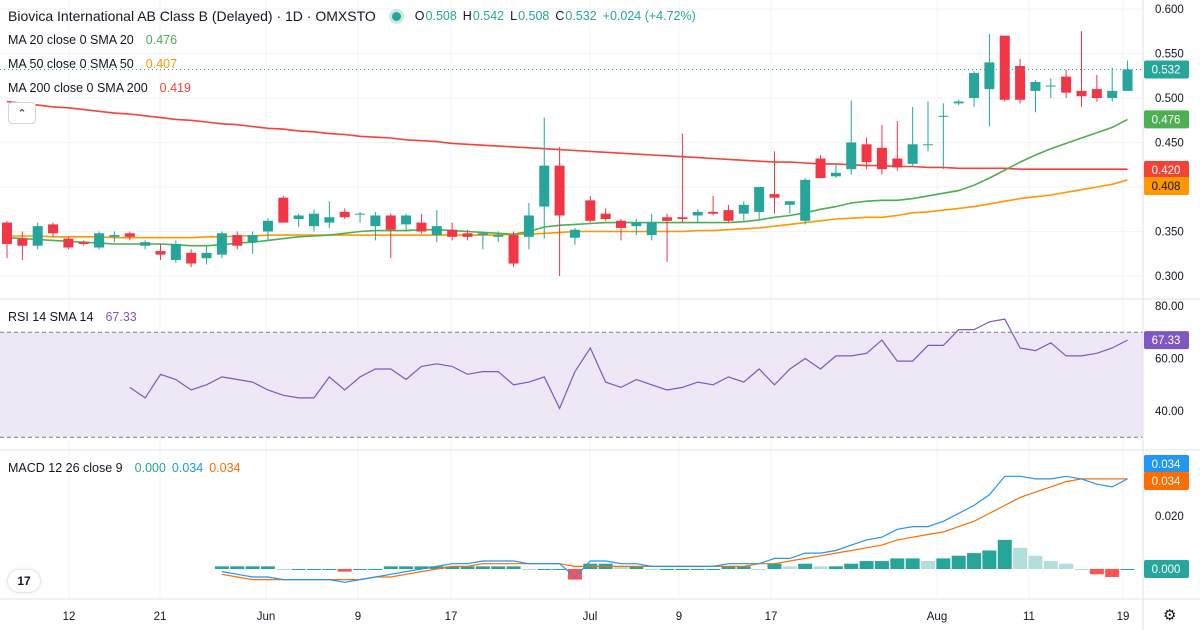 This screenshot has height=630, width=1200. What do you see at coordinates (581, 16) in the screenshot?
I see `close-value: 0.532` at bounding box center [581, 16].